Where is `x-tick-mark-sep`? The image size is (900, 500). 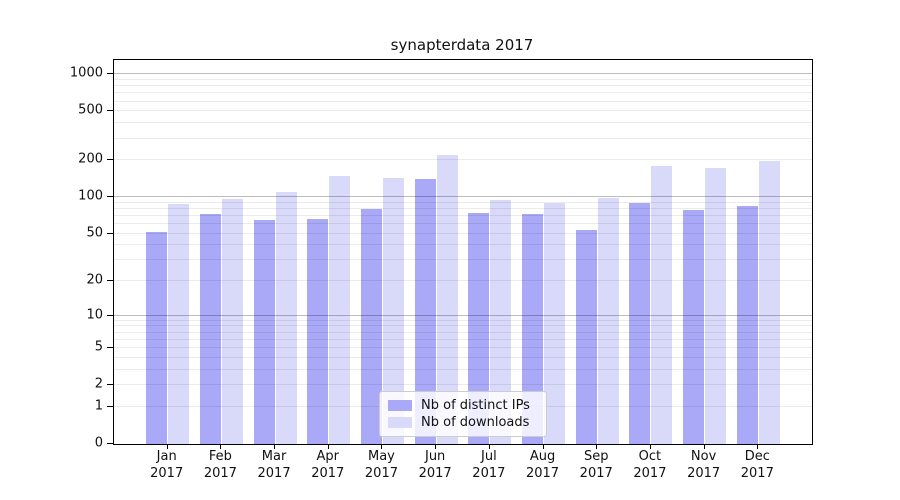 x-tick-mark-sep is located at coordinates (597, 446).